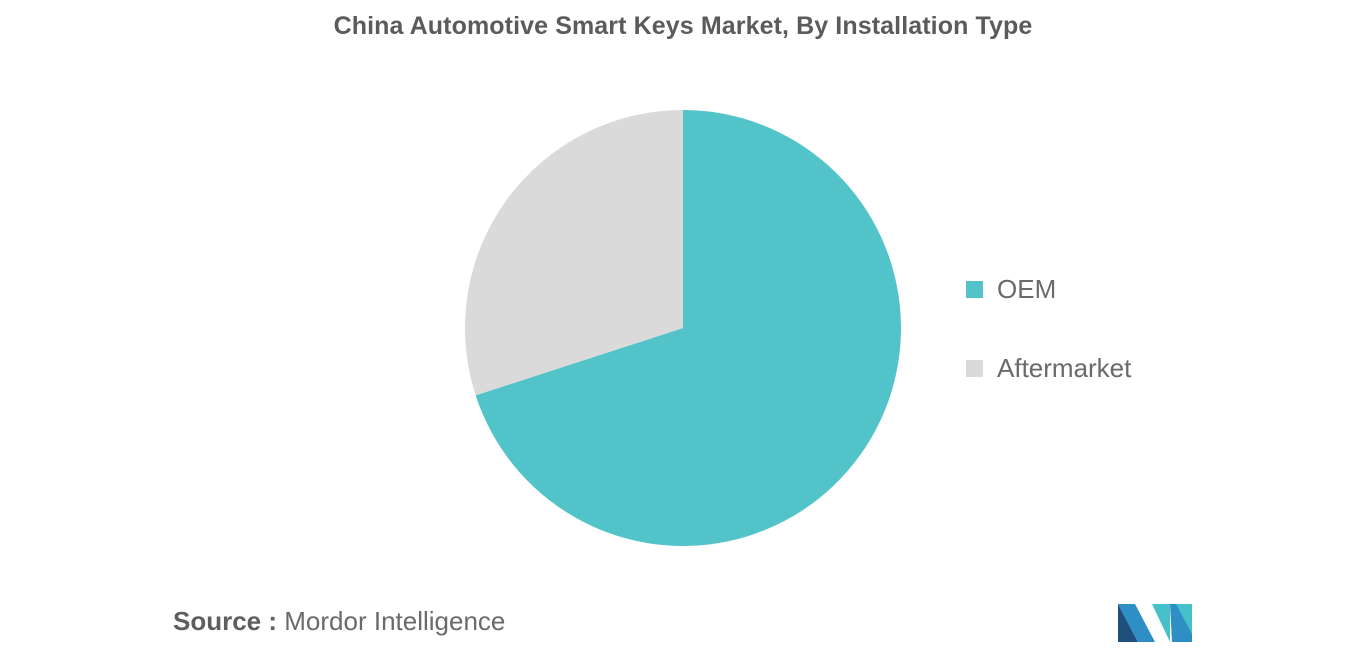 Image resolution: width=1366 pixels, height=655 pixels. Describe the element at coordinates (395, 621) in the screenshot. I see `source-text: Mordor Intelligence` at that location.